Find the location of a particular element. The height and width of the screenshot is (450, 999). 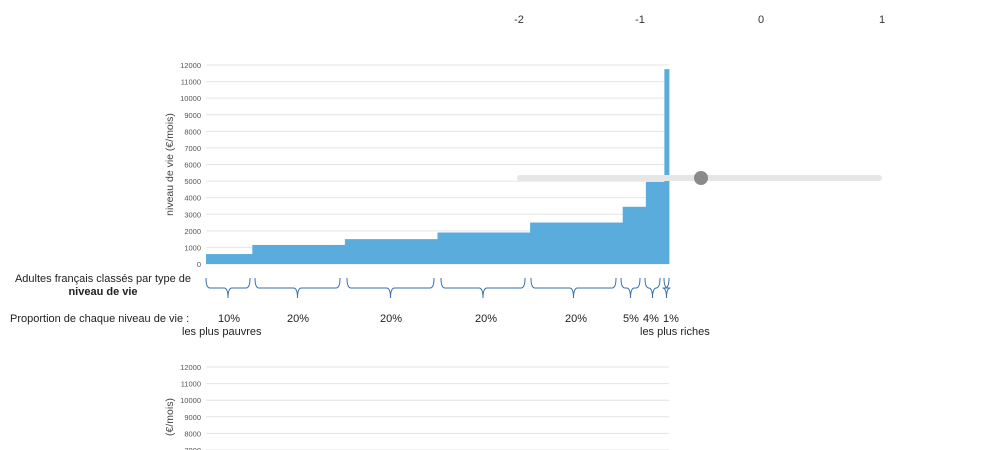

adults-label-line2: niveau de vie is located at coordinates (103, 292).